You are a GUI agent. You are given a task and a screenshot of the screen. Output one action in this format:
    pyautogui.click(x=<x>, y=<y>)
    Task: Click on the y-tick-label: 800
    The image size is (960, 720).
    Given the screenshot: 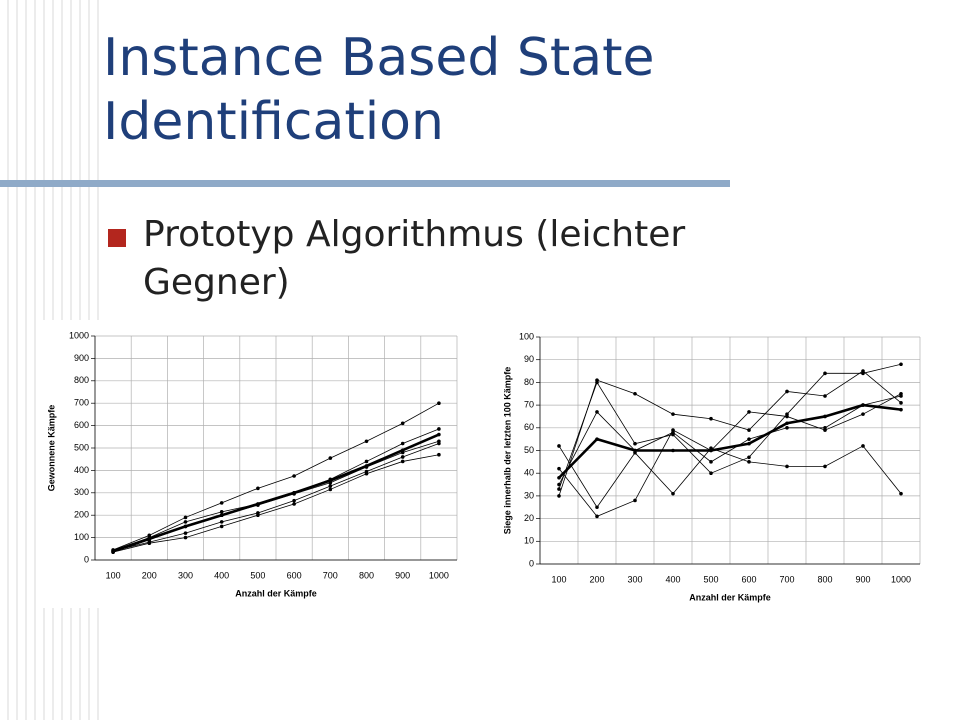 What is the action you would take?
    pyautogui.click(x=81, y=380)
    